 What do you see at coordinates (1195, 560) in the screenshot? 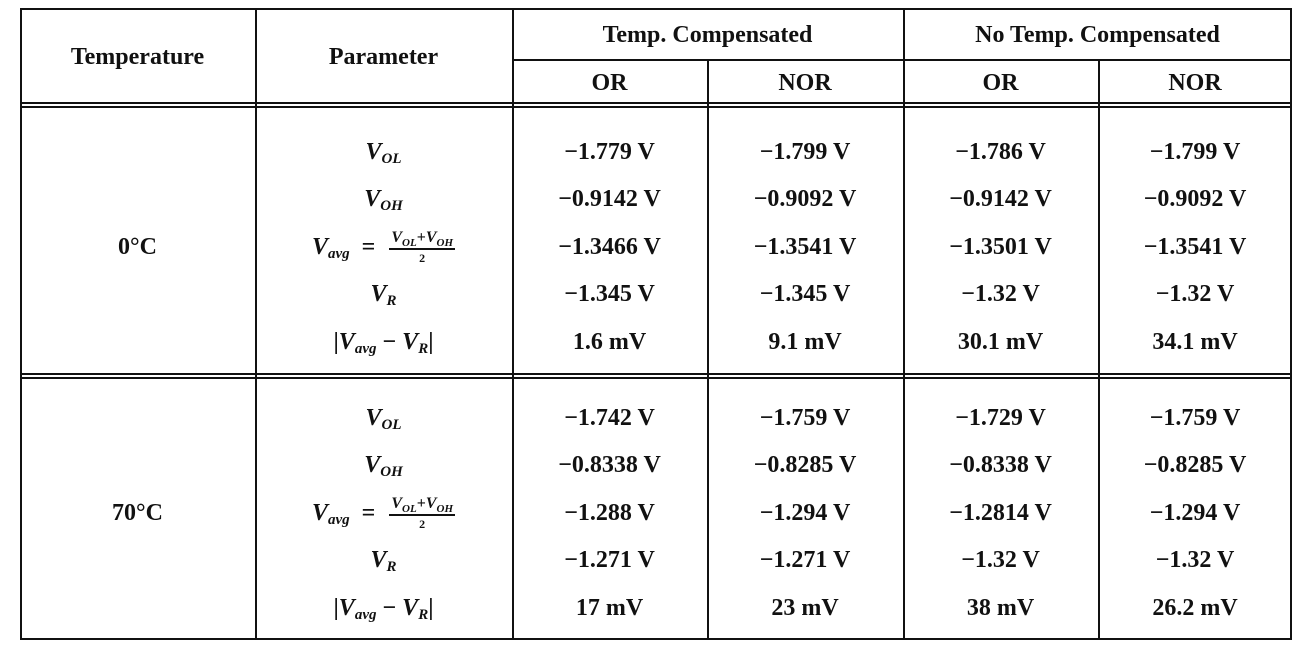
I see `value: −1.32 V` at bounding box center [1195, 560].